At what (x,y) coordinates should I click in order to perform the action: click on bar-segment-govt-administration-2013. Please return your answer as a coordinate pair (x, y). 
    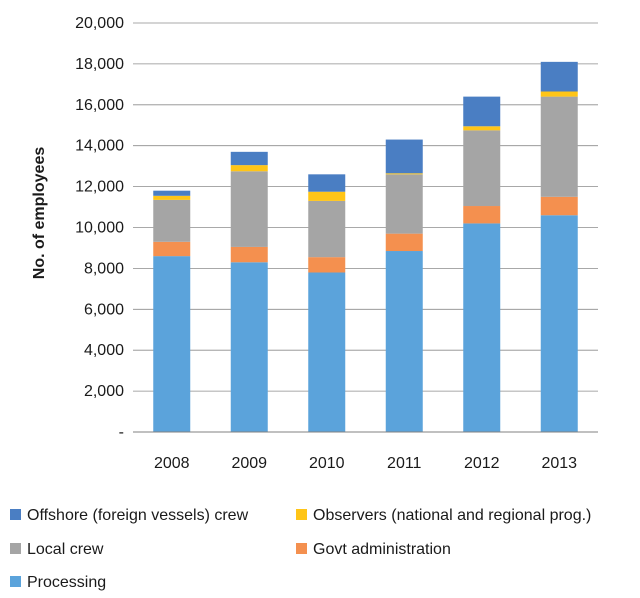
    Looking at the image, I should click on (559, 206).